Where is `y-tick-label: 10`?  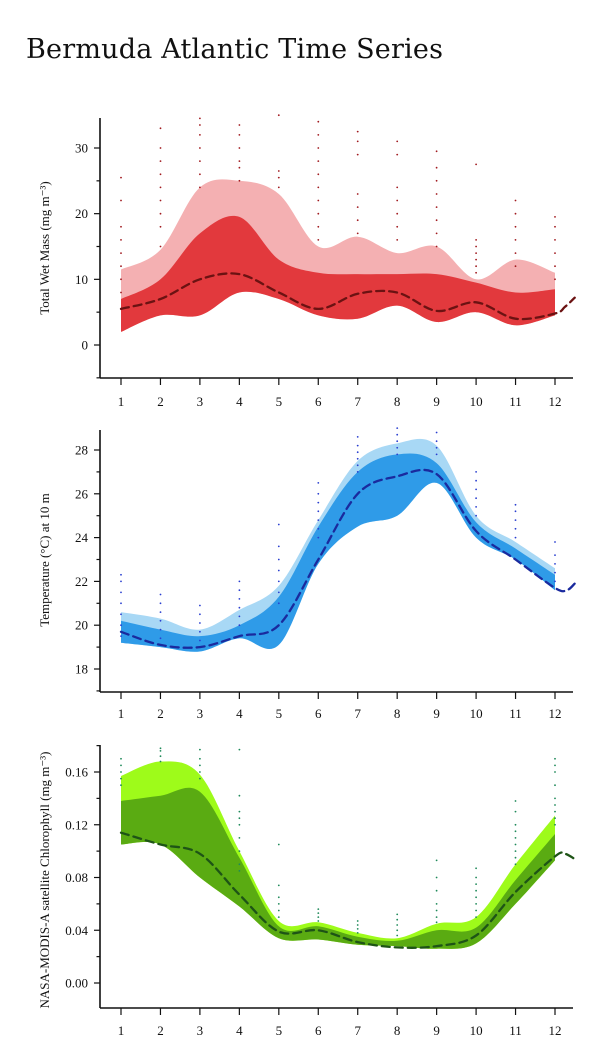
y-tick-label: 10 is located at coordinates (81, 279).